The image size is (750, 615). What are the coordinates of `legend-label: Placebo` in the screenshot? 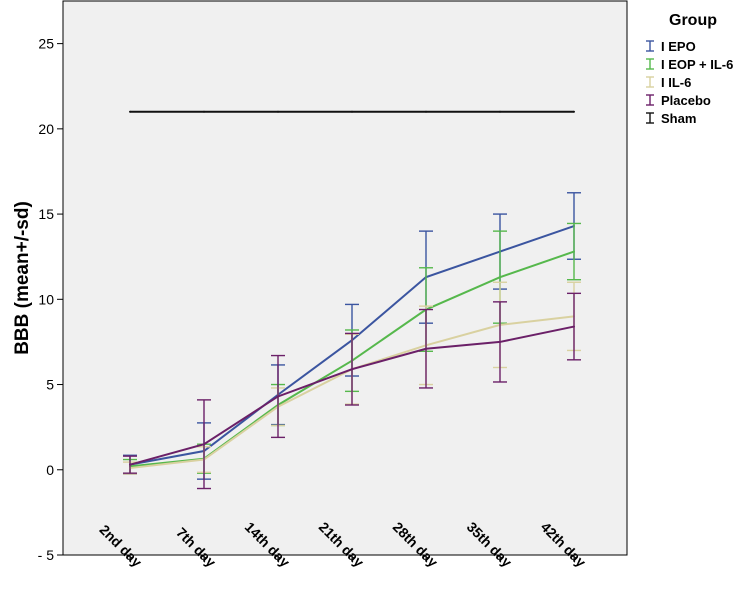 It's located at (686, 100).